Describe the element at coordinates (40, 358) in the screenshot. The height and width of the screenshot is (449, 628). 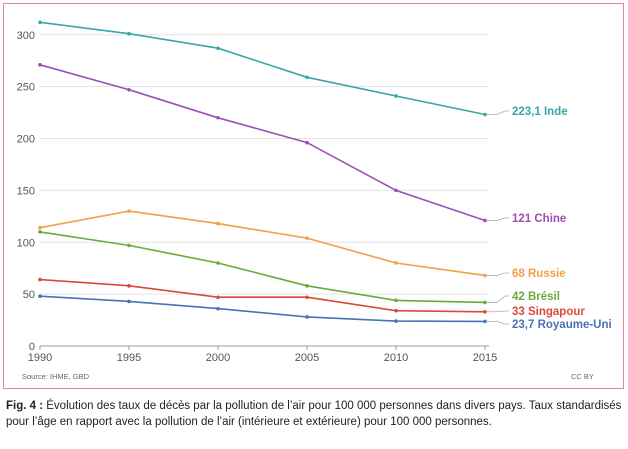
I see `x-tick-label: 1990` at that location.